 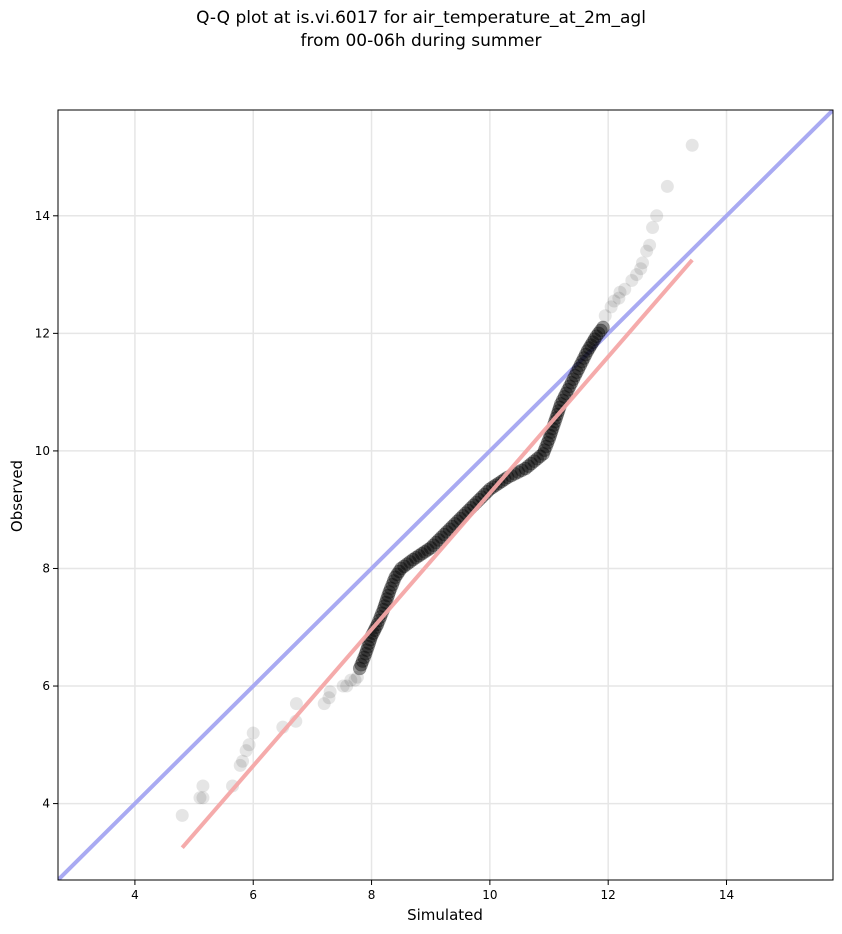 I want to click on y-tick-label: 10, so click(x=42, y=451).